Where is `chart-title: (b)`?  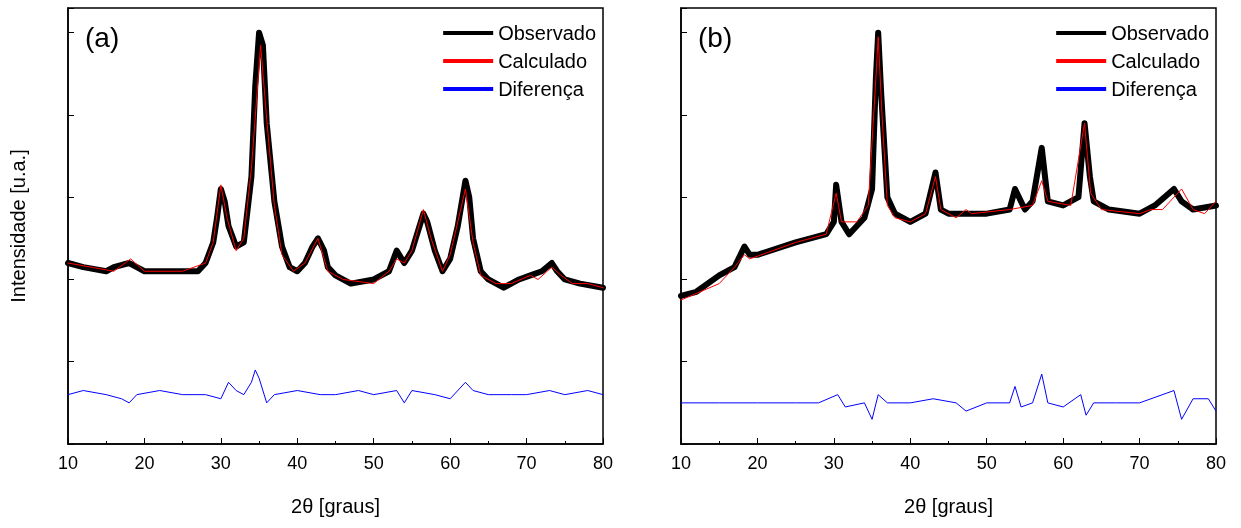 chart-title: (b) is located at coordinates (715, 37).